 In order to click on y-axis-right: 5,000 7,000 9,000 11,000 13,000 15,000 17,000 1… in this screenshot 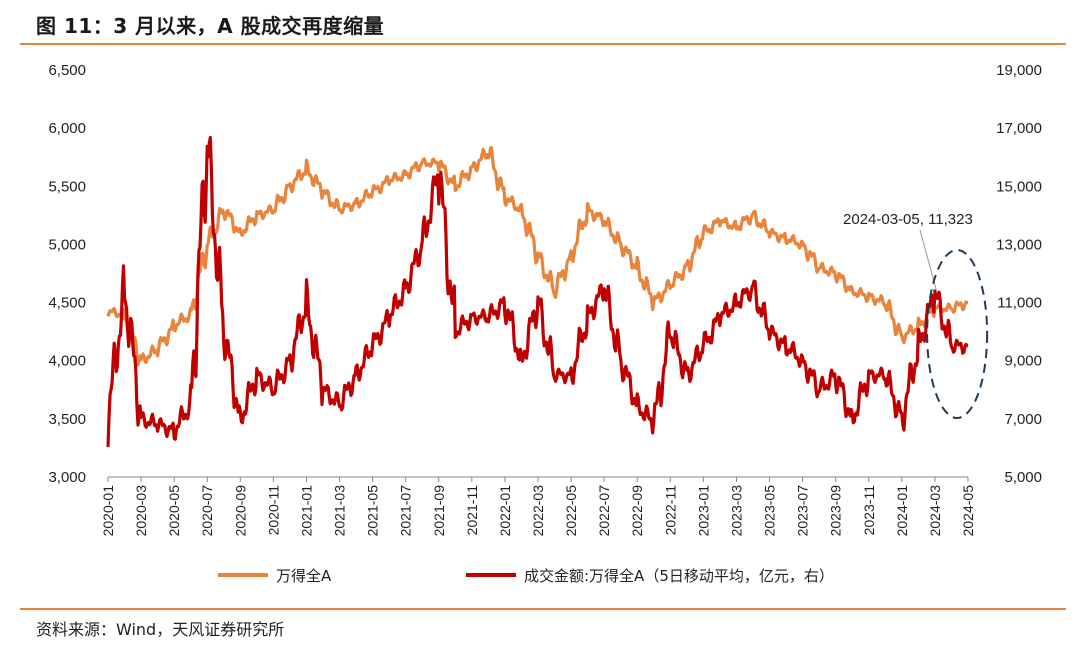, I will do `click(1019, 274)`.